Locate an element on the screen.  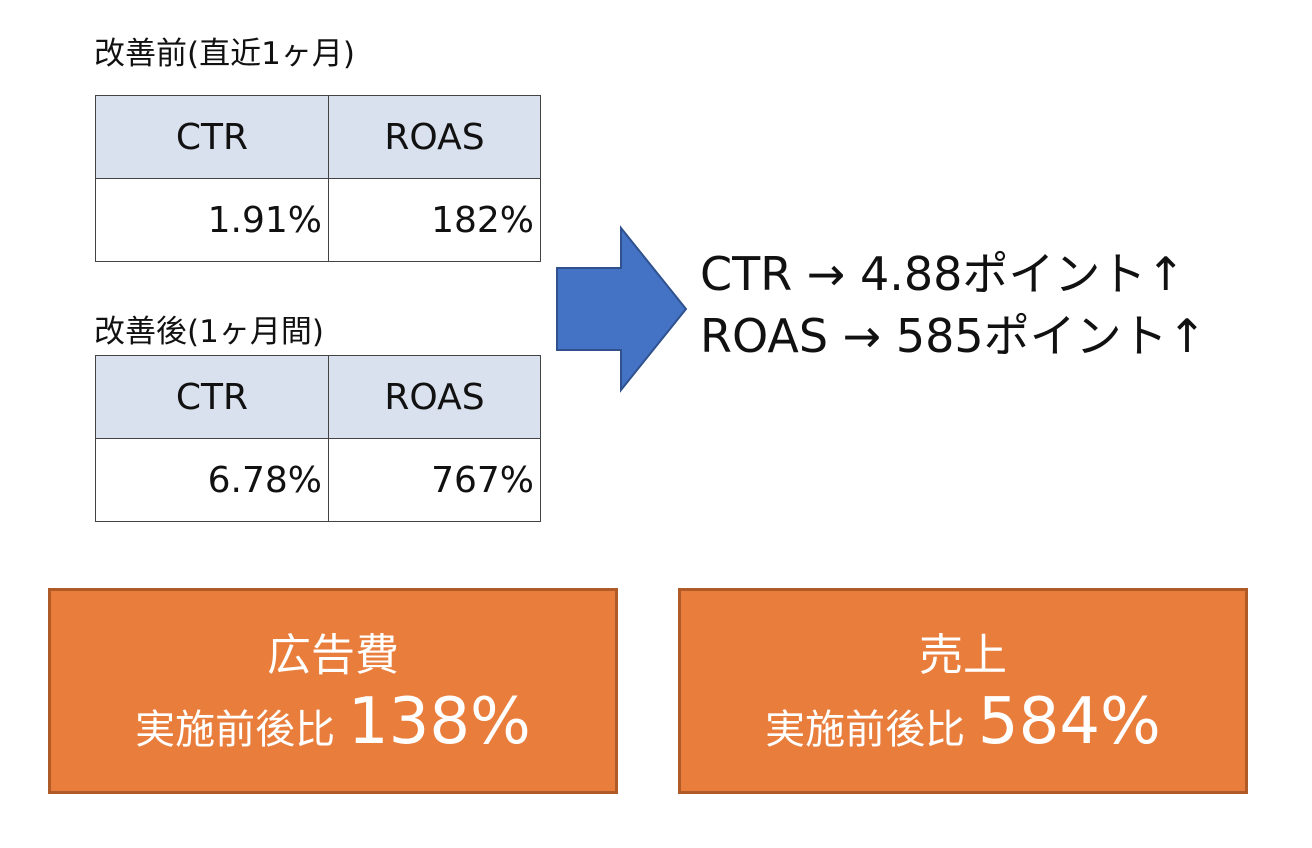
before-table: CTR ROAS 1.91% 182% is located at coordinates (318, 178).